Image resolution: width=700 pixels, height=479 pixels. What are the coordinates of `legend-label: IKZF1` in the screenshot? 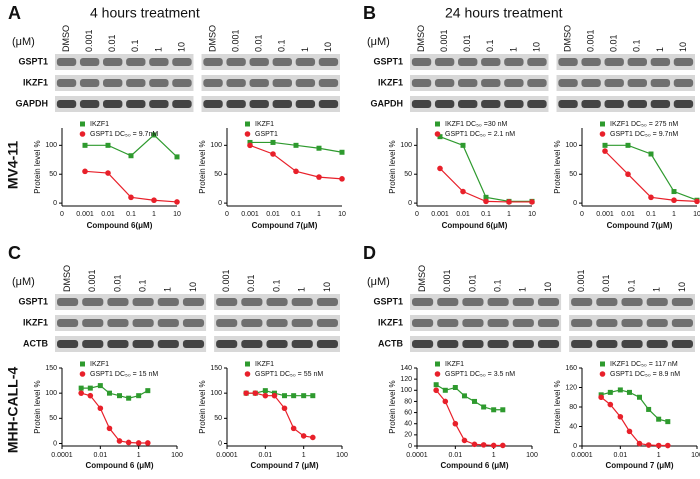 It's located at (99, 364).